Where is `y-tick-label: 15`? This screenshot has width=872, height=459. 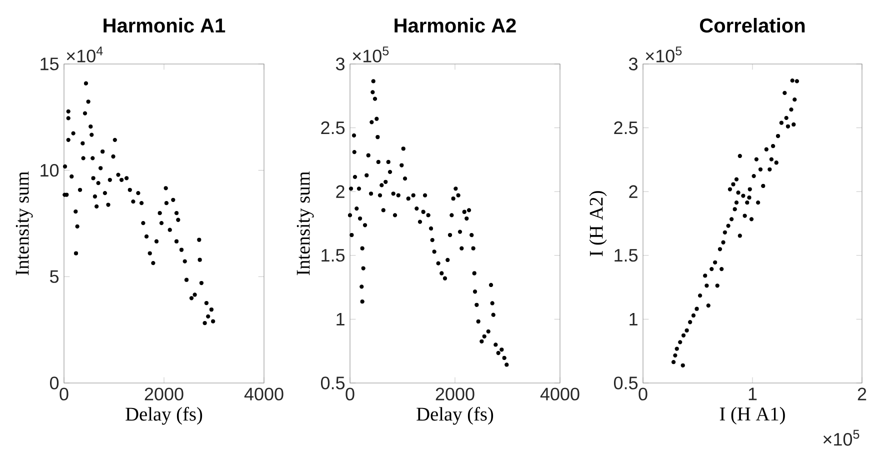 y-tick-label: 15 is located at coordinates (49, 64).